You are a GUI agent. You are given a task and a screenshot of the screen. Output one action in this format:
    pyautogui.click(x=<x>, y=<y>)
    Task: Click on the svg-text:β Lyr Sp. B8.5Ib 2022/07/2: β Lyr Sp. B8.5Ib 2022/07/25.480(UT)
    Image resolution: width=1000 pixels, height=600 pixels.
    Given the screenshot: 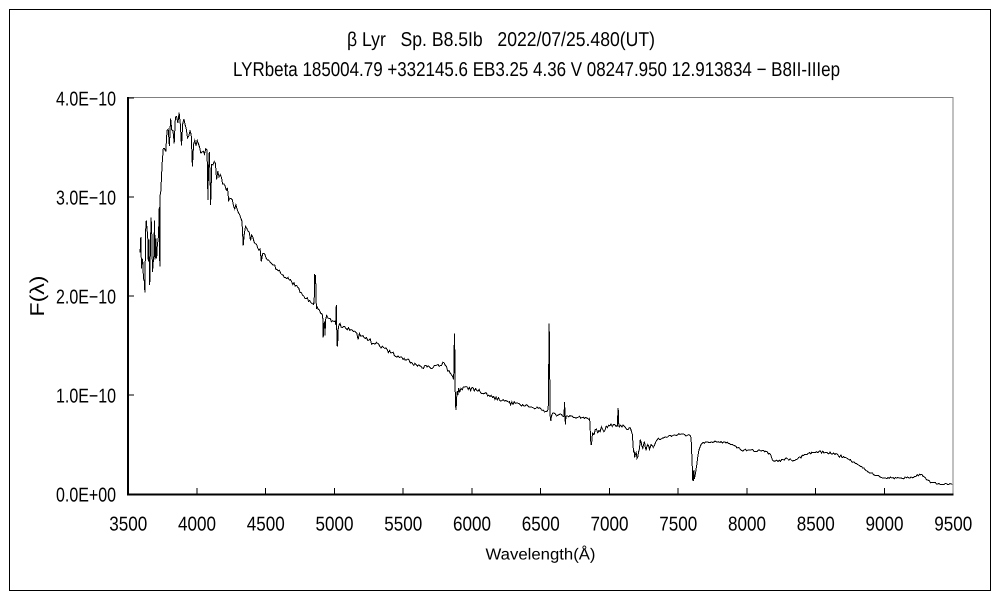 What is the action you would take?
    pyautogui.click(x=501, y=40)
    